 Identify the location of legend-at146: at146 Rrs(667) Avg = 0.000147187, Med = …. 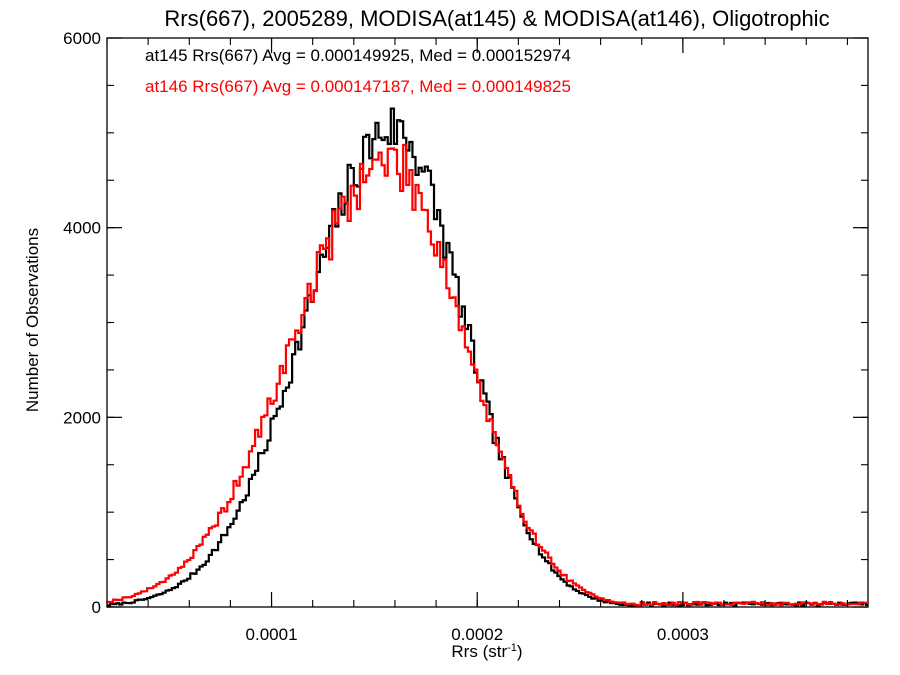
(358, 86).